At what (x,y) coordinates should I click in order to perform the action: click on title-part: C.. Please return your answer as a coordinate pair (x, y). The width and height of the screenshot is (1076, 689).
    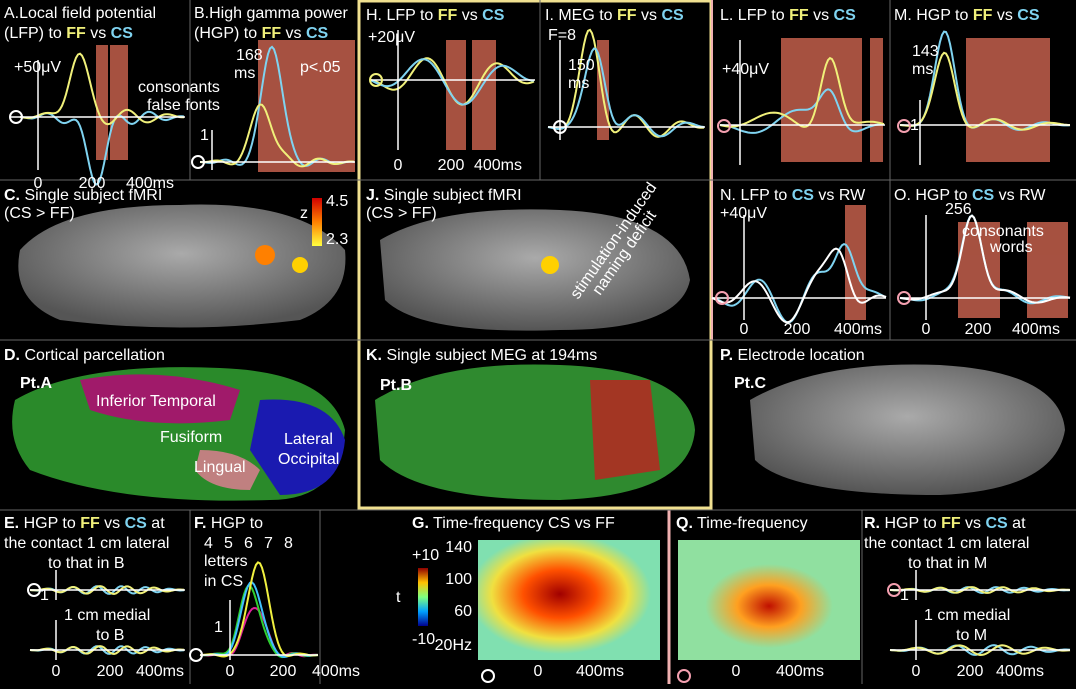
    Looking at the image, I should click on (12, 195).